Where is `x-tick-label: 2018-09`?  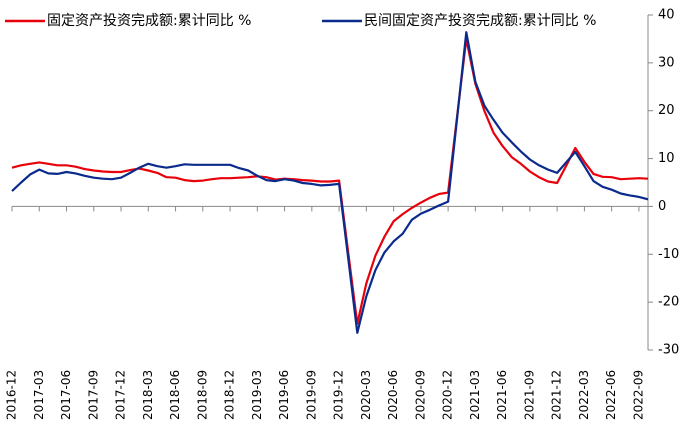 x-tick-label: 2018-09 is located at coordinates (202, 395).